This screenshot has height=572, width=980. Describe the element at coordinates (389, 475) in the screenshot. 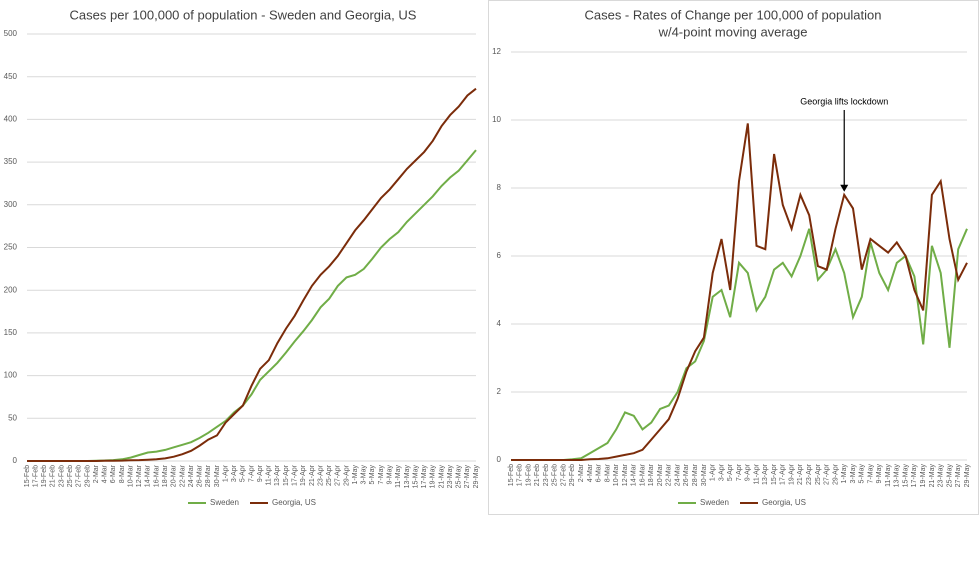

I see `x-tick-label: 9-May` at that location.